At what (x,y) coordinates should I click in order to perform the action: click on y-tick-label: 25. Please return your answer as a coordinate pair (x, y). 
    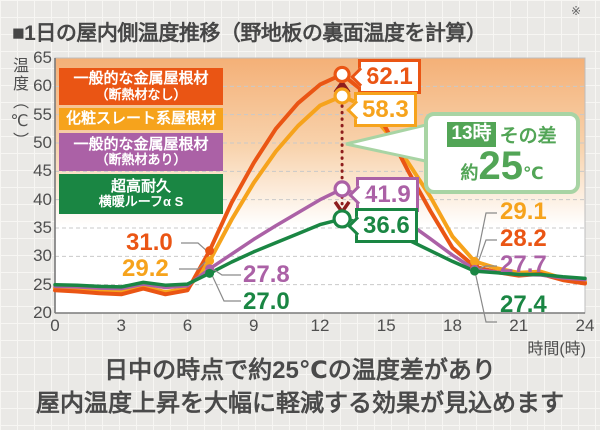
    Looking at the image, I should click on (42, 284).